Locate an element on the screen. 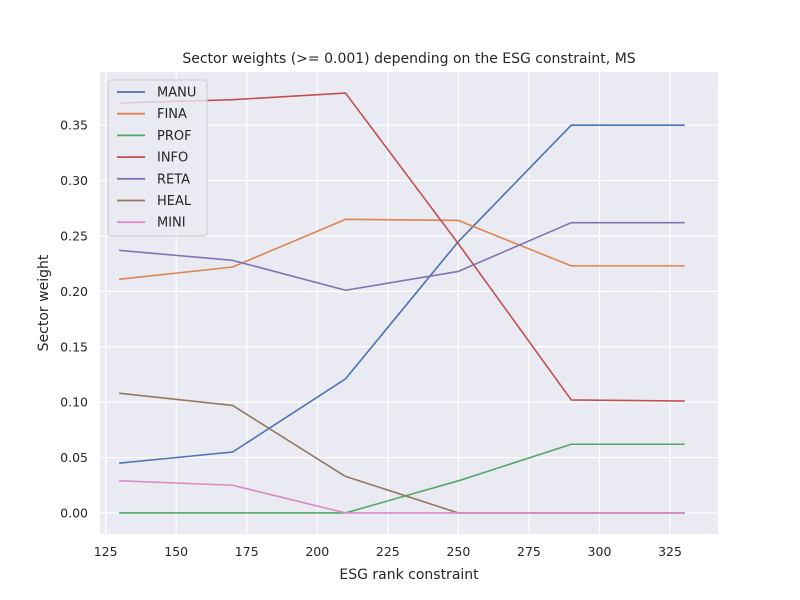 The height and width of the screenshot is (600, 800). y-tick-label: 0.30 is located at coordinates (74, 180).